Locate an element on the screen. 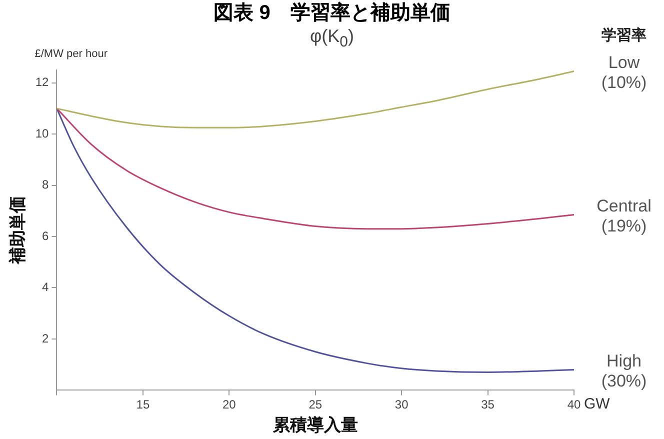 The height and width of the screenshot is (439, 664). x-tick-label: 35 is located at coordinates (488, 405).